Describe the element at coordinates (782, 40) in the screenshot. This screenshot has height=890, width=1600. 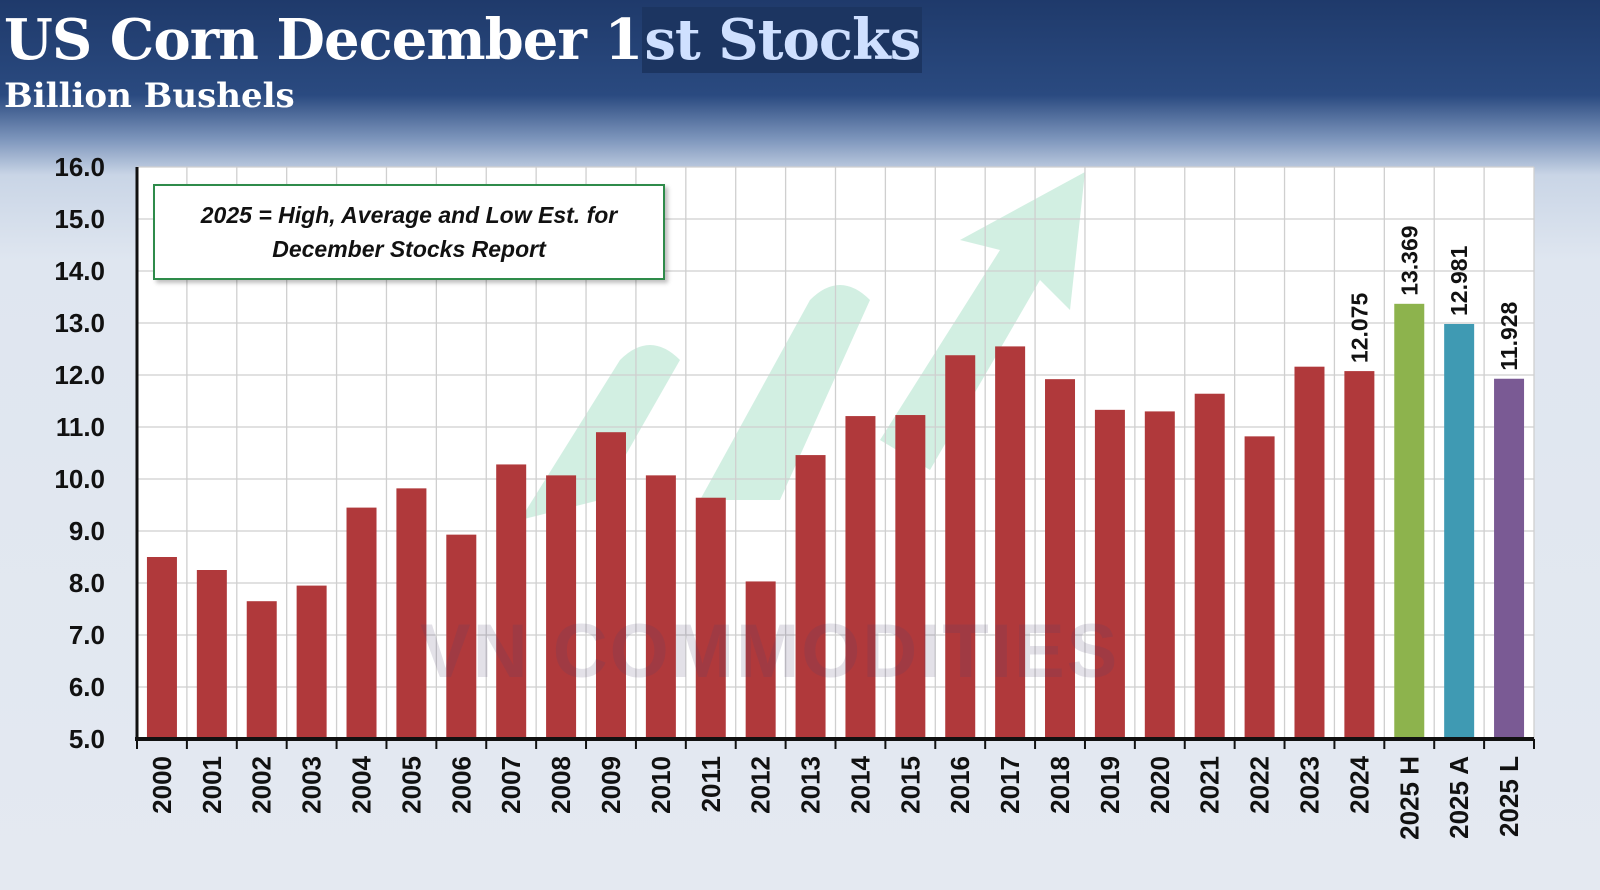
I see `chart-title-highlight: st Stocks` at that location.